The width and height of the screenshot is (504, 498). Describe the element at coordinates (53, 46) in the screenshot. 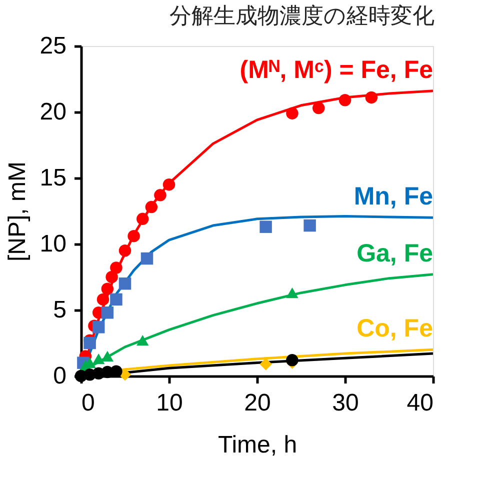

I see `y-tick-label: 25` at that location.